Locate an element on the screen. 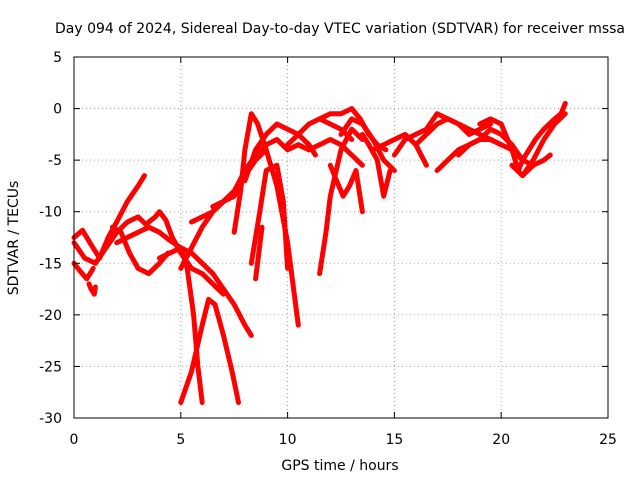 The width and height of the screenshot is (640, 480). y-tick-label: 5 is located at coordinates (57, 58).